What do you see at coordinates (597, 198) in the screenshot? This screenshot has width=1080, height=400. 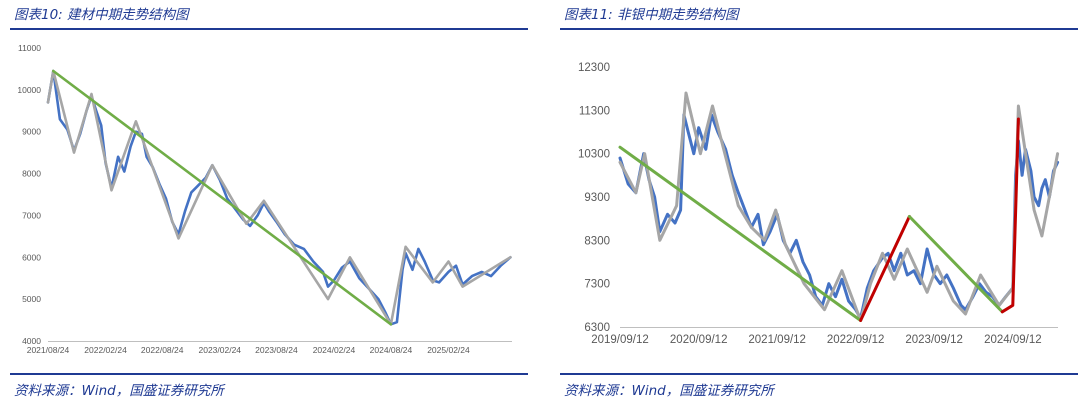 I see `y-tick-label-right-3: 9300` at bounding box center [597, 198].